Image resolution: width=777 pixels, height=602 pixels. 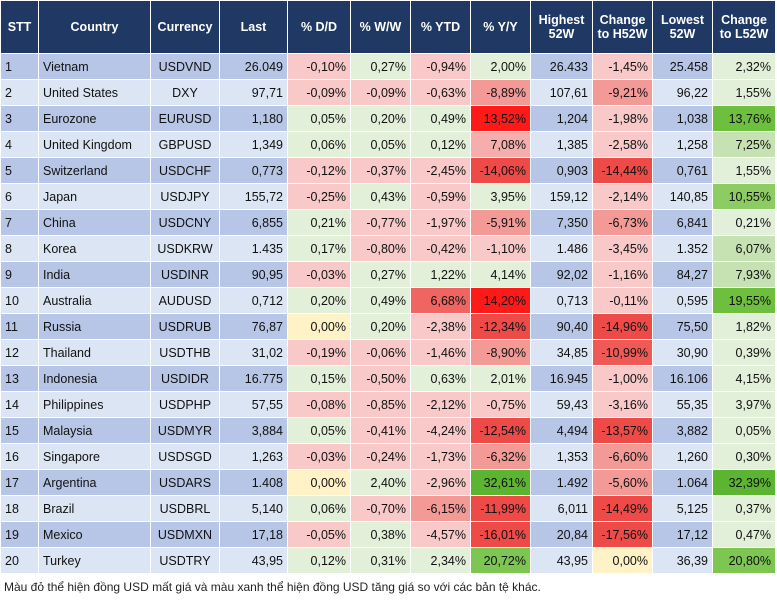 What do you see at coordinates (319, 352) in the screenshot?
I see `table-cell: -0,19%` at bounding box center [319, 352].